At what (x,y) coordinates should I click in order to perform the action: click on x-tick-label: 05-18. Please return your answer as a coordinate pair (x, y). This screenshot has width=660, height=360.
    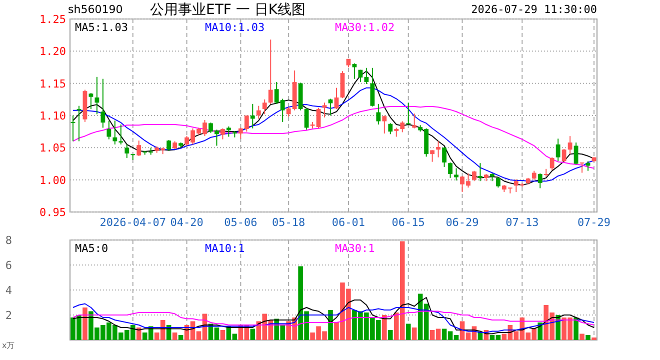
    Looking at the image, I should click on (289, 222).